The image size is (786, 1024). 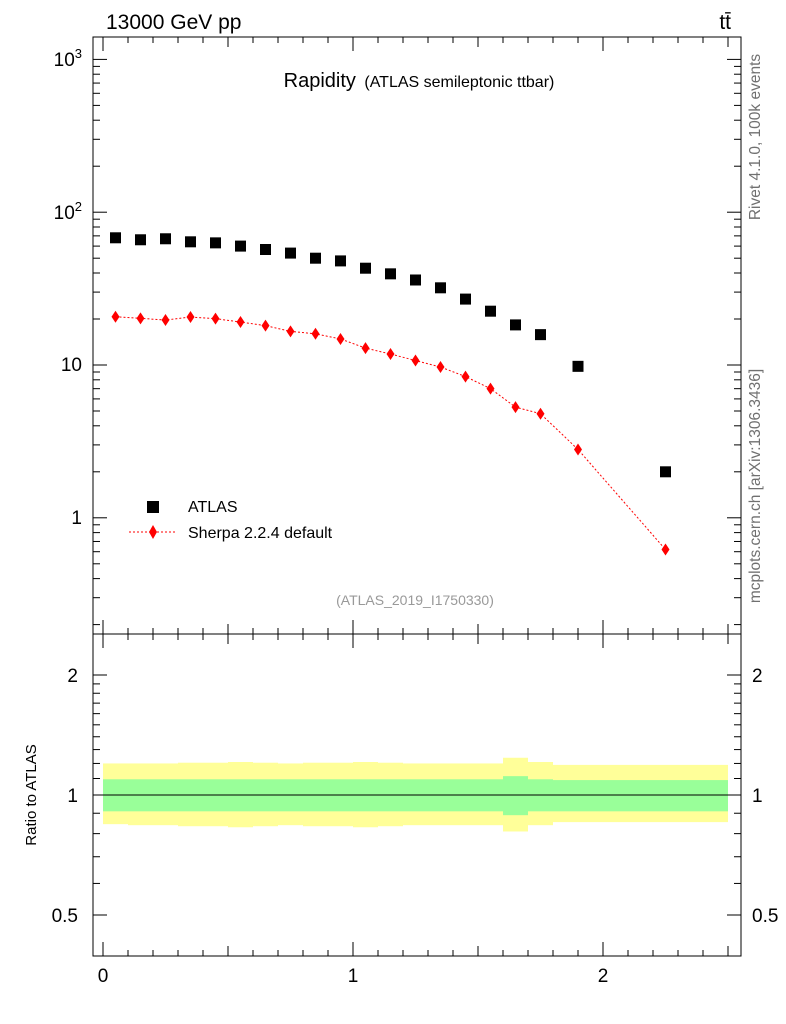 I want to click on header-process: tt̄, so click(x=725, y=22).